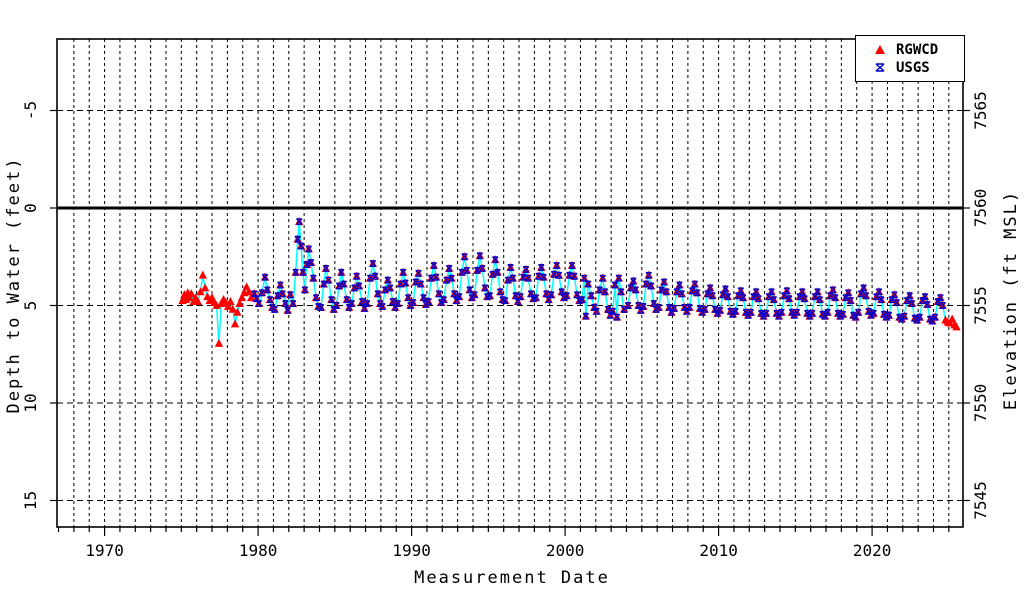 This screenshot has height=600, width=1024. What do you see at coordinates (512, 578) in the screenshot?
I see `x-axis-title: Measurement Date` at bounding box center [512, 578].